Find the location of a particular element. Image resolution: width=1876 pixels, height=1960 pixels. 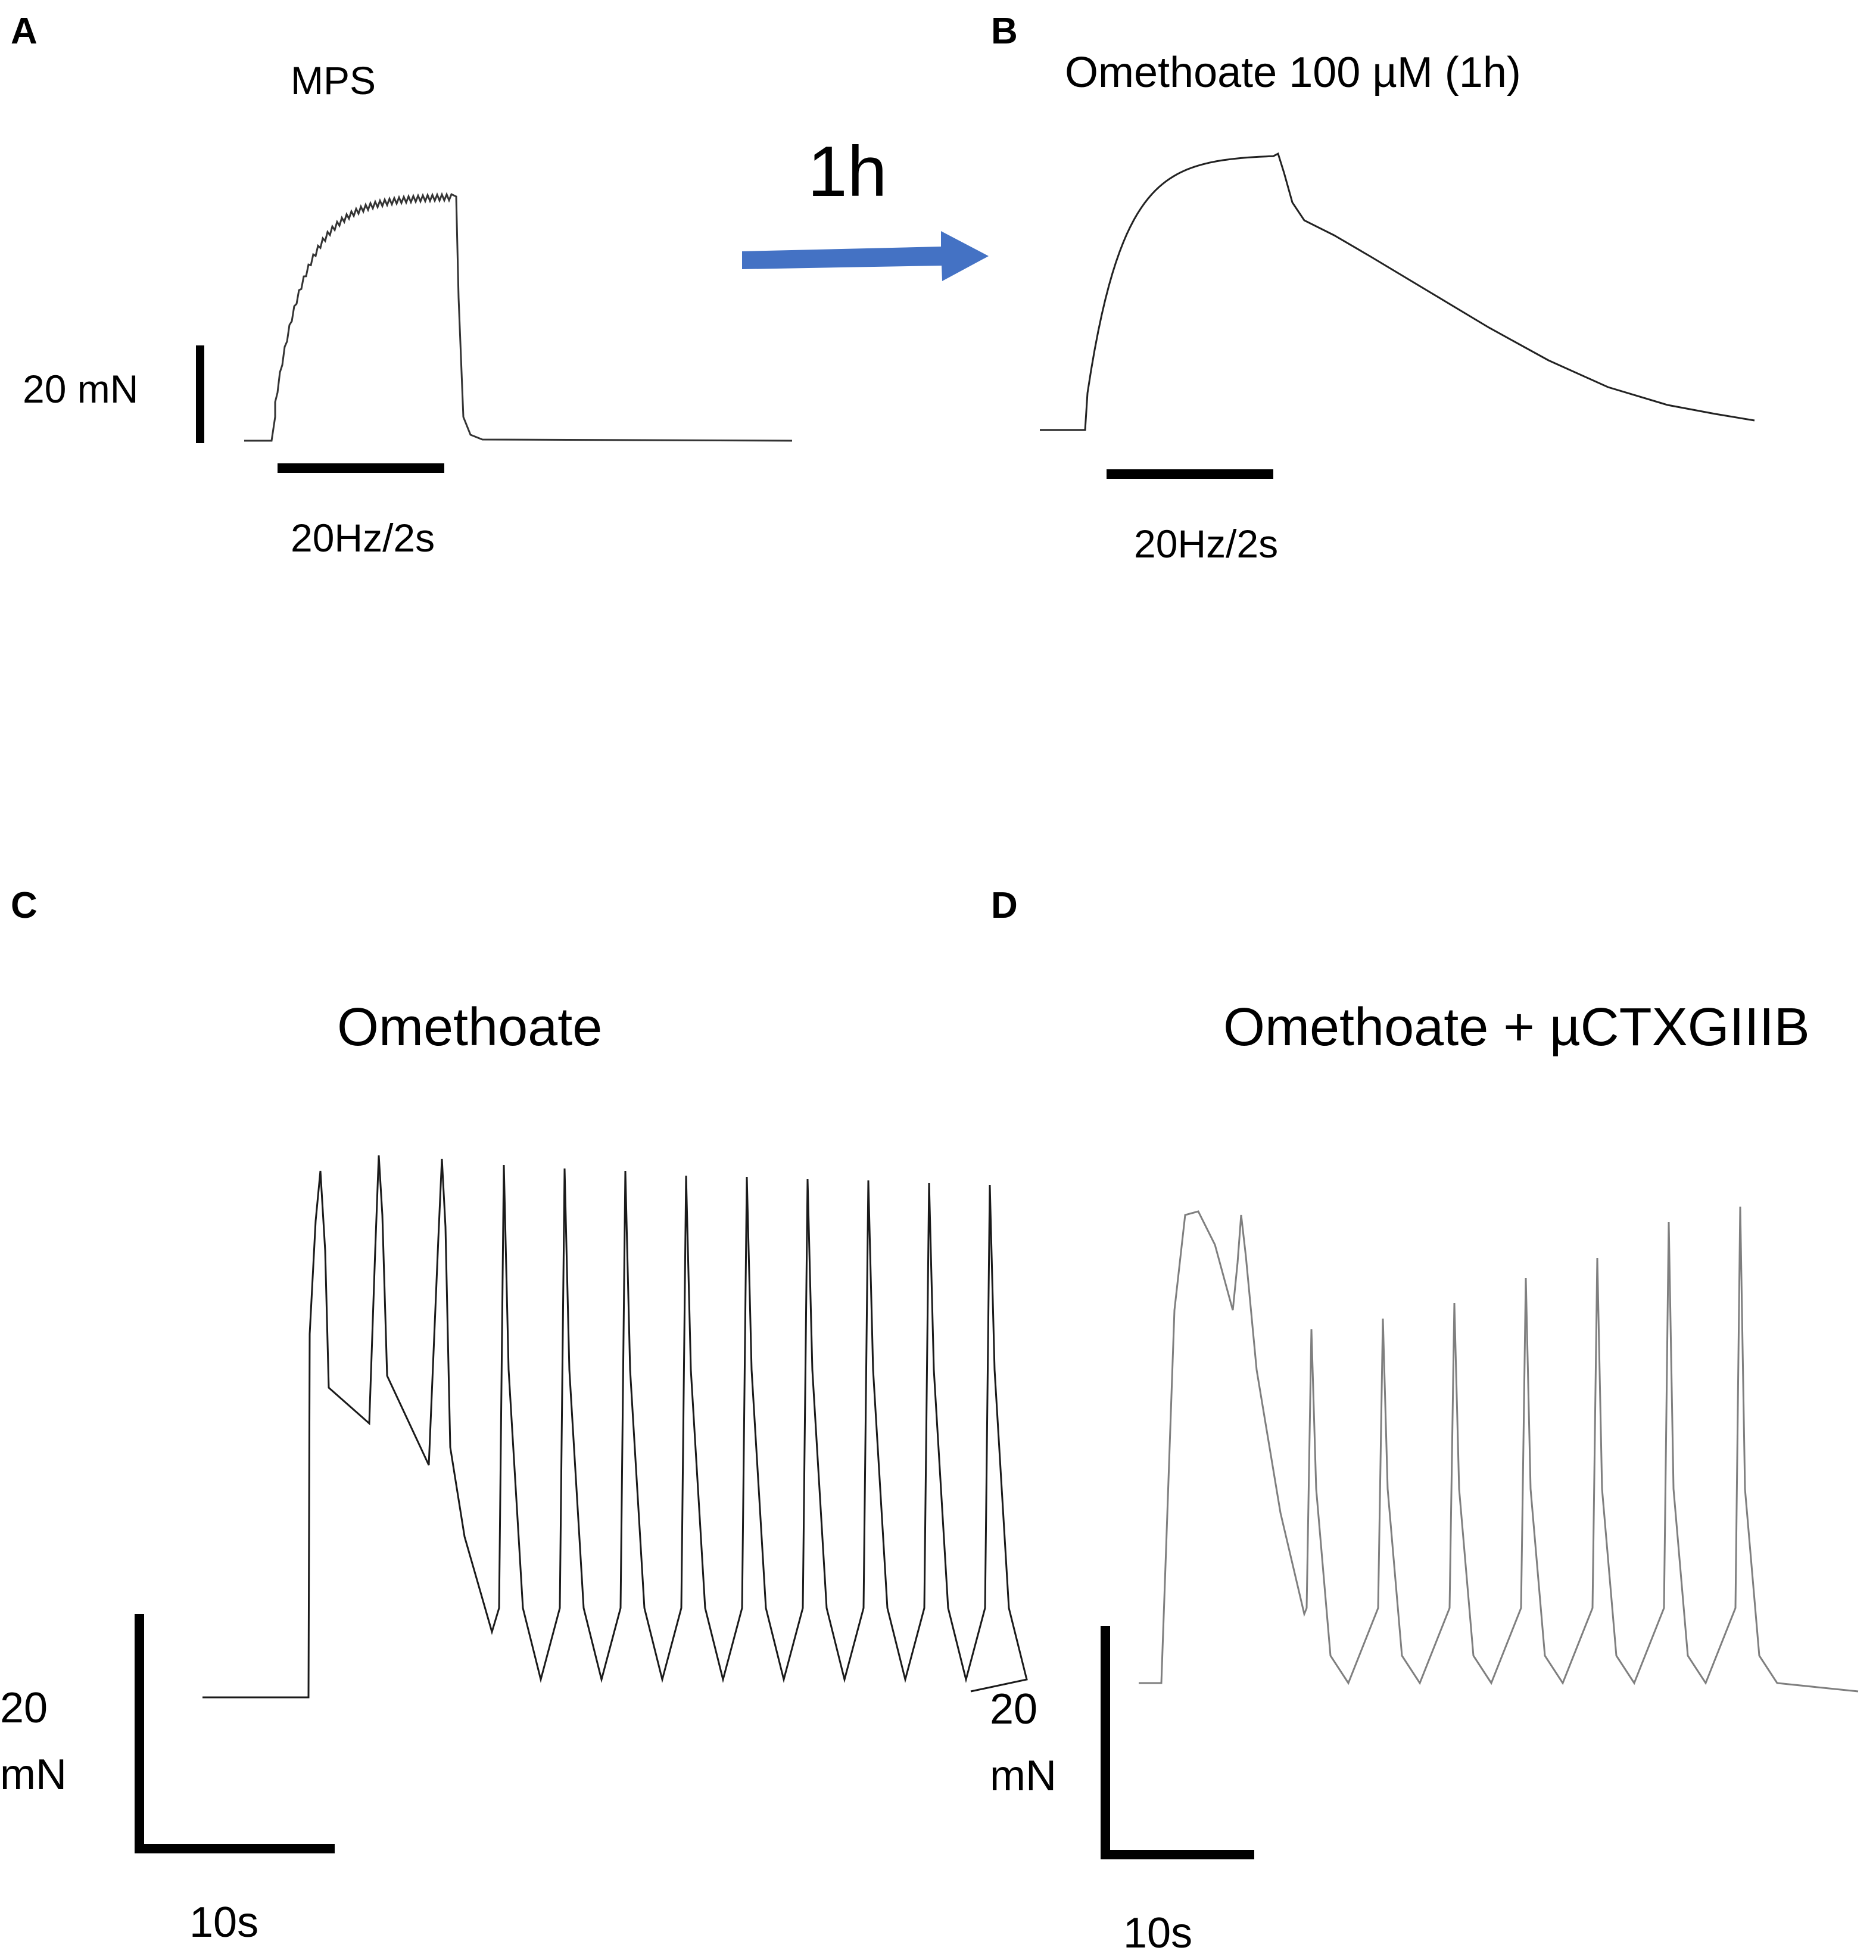

arrow-1h is located at coordinates (865, 256).